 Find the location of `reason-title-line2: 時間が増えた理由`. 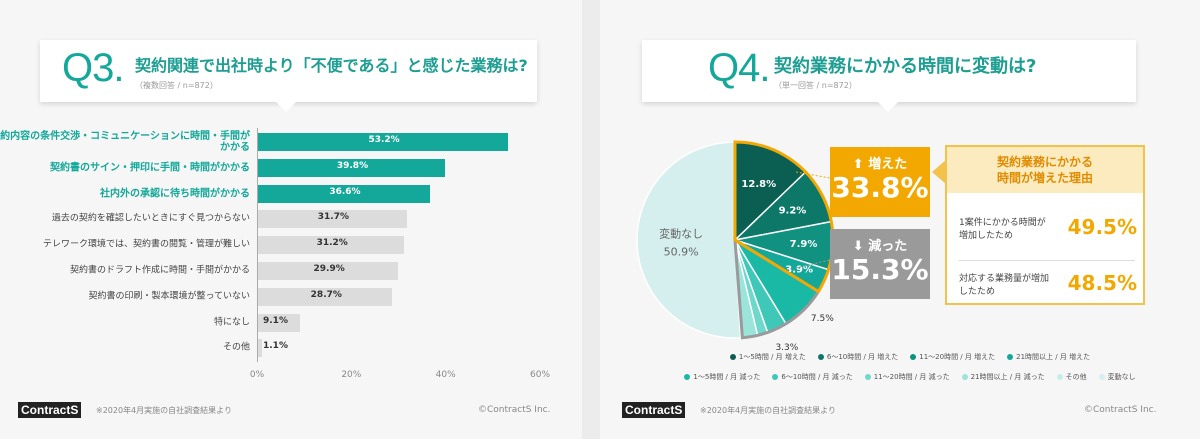

reason-title-line2: 時間が増えた理由 is located at coordinates (1044, 178).